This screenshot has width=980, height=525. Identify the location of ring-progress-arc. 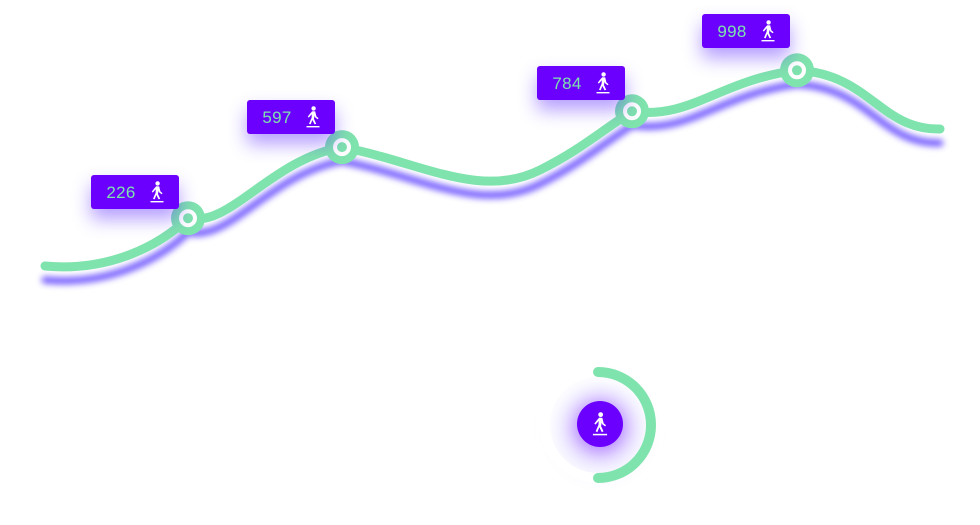
(624, 425).